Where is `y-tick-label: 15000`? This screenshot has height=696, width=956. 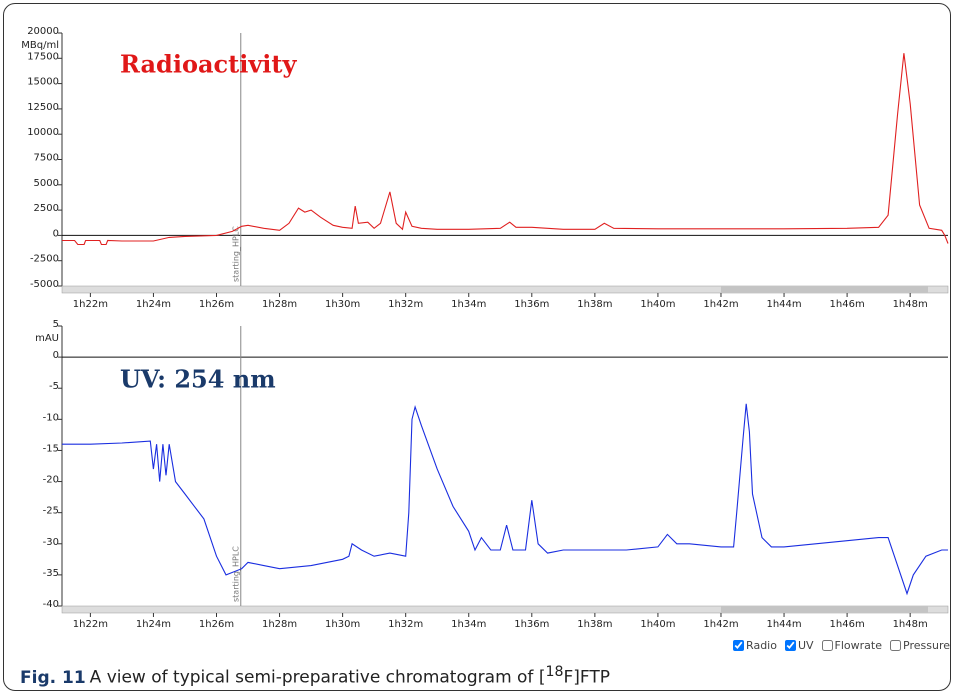
y-tick-label: 15000 is located at coordinates (43, 82).